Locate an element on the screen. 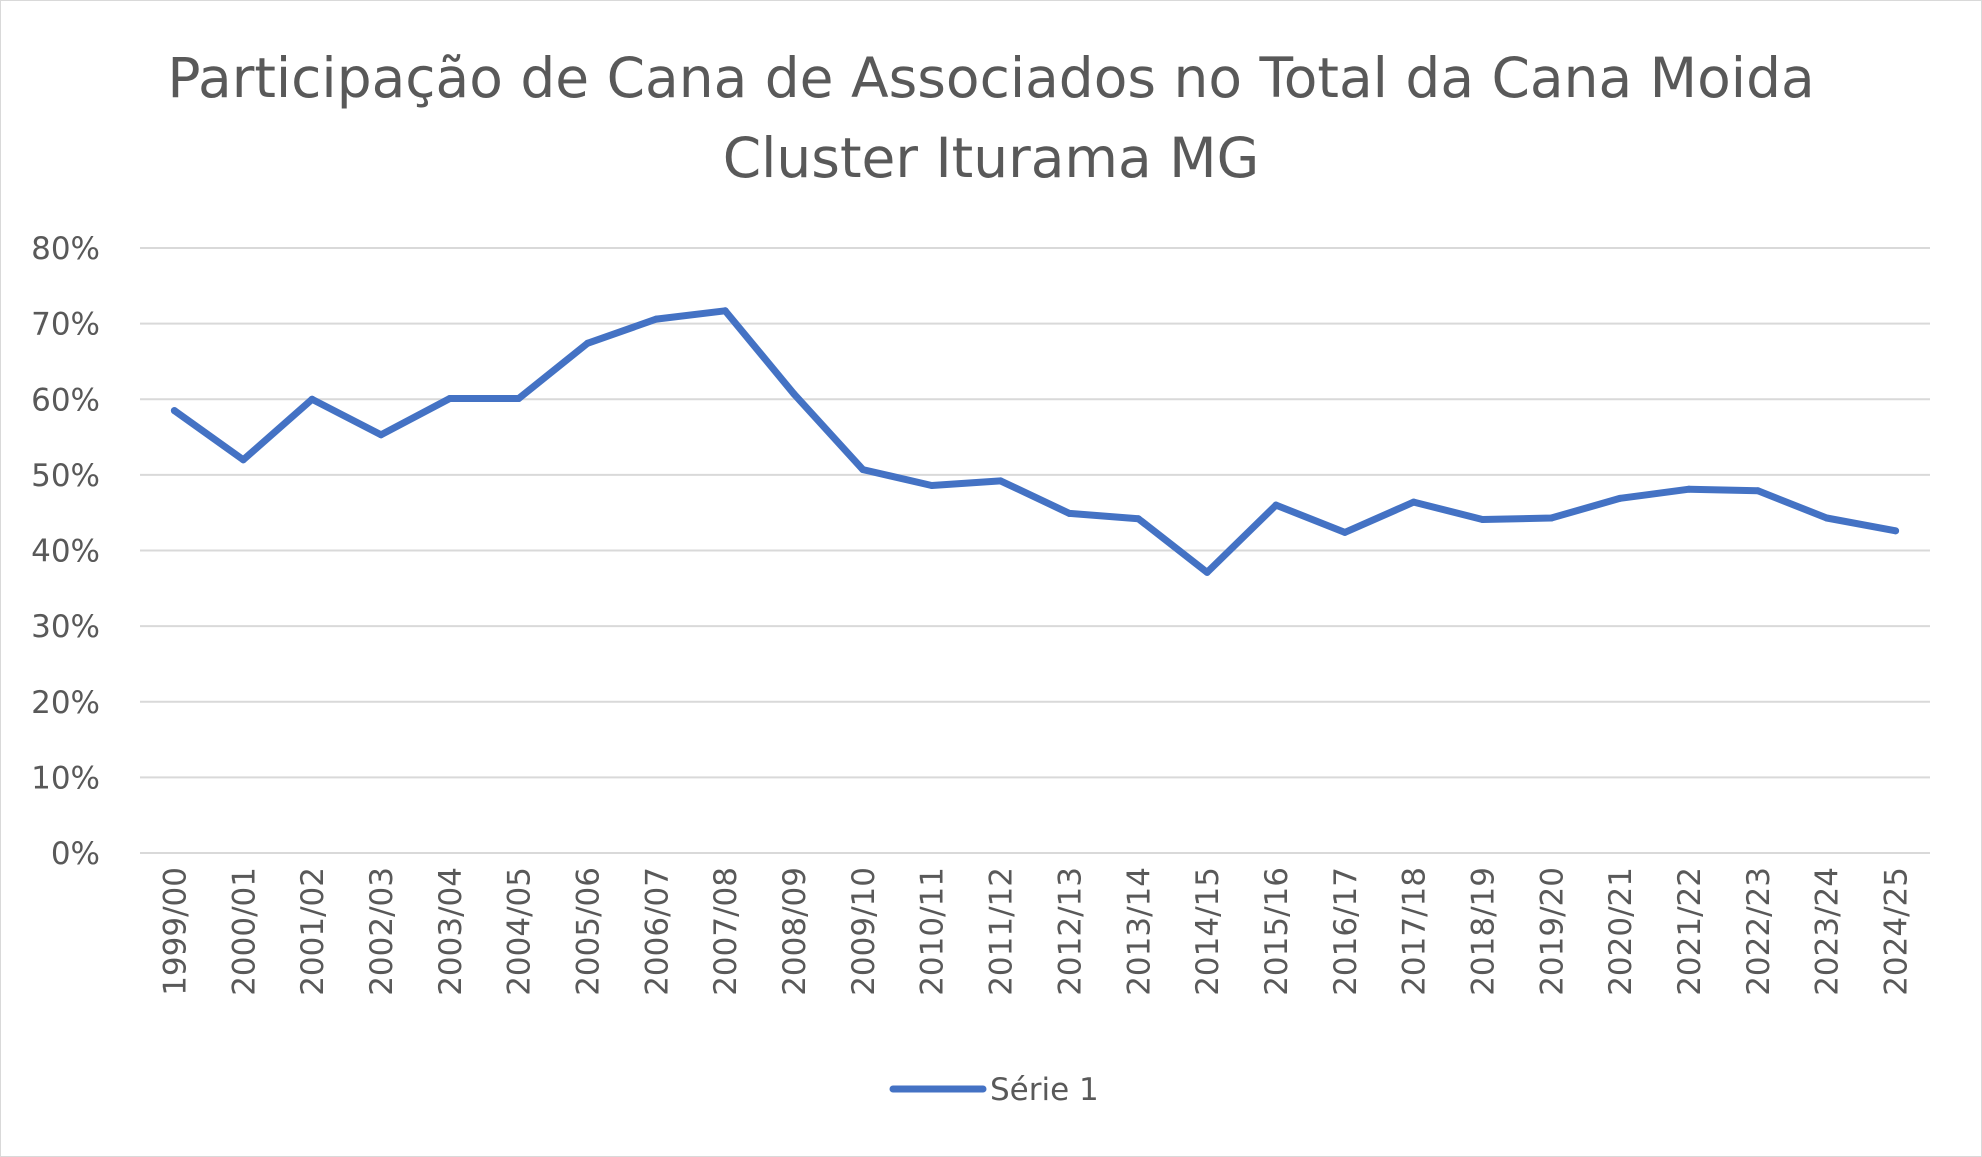  x-tick-label: 2012/13 is located at coordinates (1070, 931).